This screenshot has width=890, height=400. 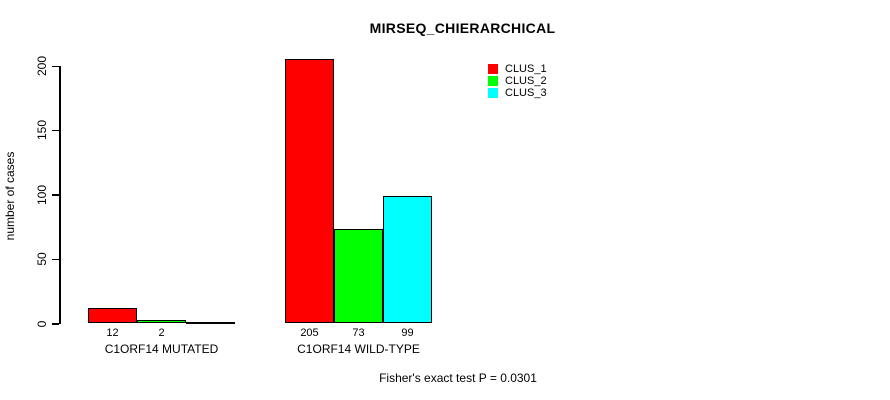 What do you see at coordinates (526, 81) in the screenshot?
I see `legend-label: CLUS_2` at bounding box center [526, 81].